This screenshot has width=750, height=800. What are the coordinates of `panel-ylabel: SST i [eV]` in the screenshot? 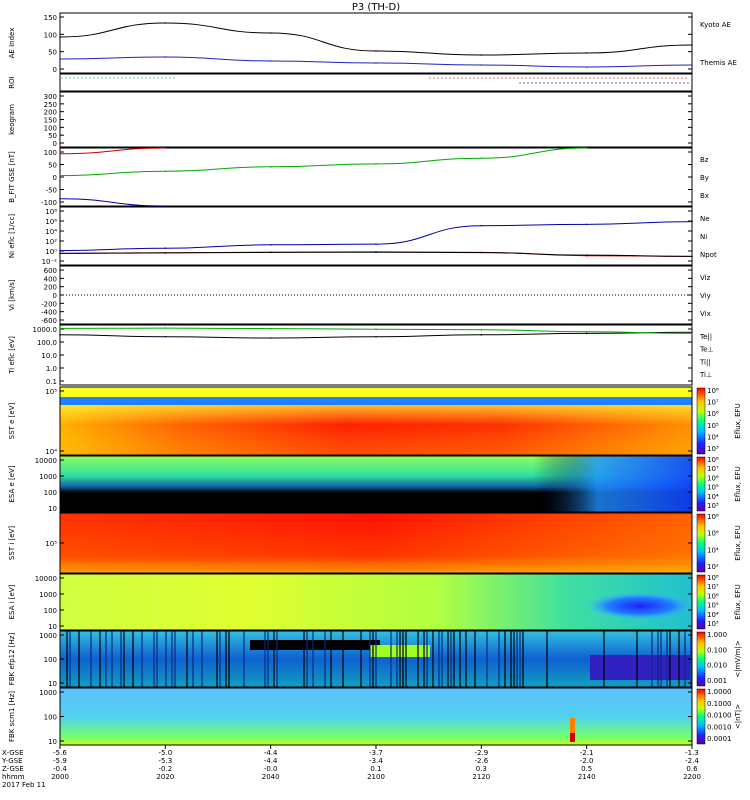 It's located at (12, 543).